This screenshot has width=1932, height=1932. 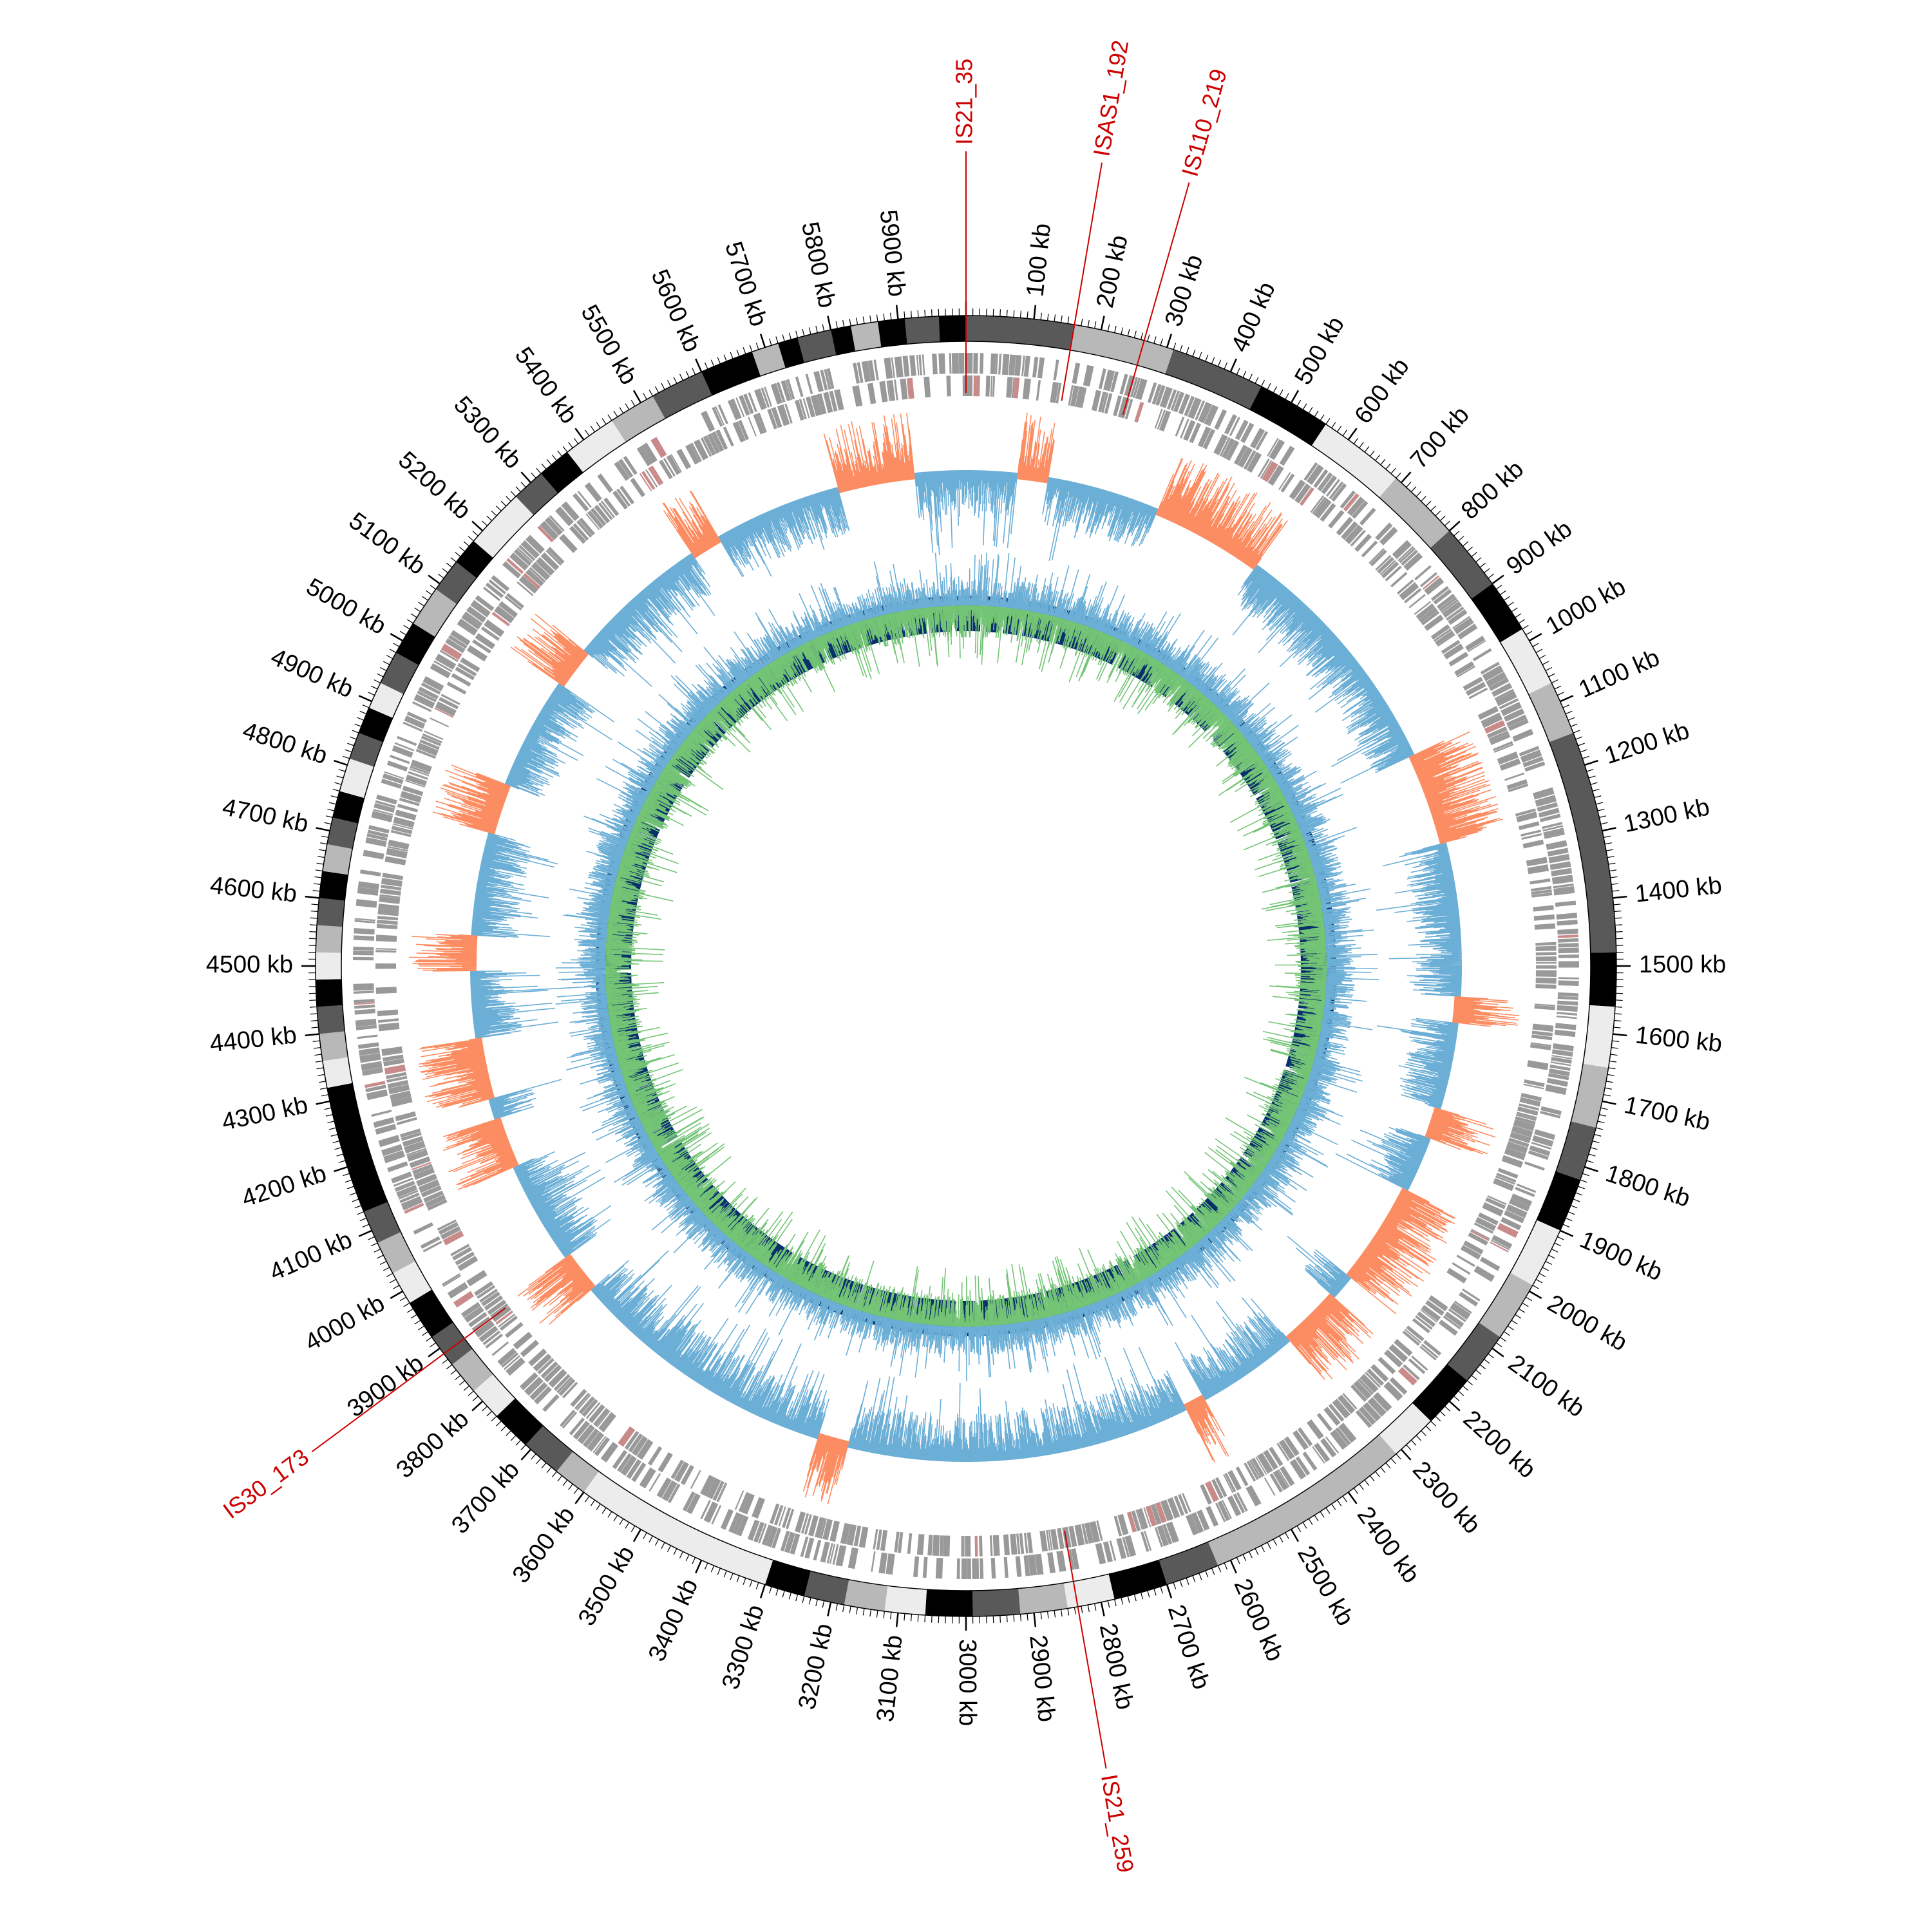 I want to click on tick-label: 4500 kb, so click(x=249, y=965).